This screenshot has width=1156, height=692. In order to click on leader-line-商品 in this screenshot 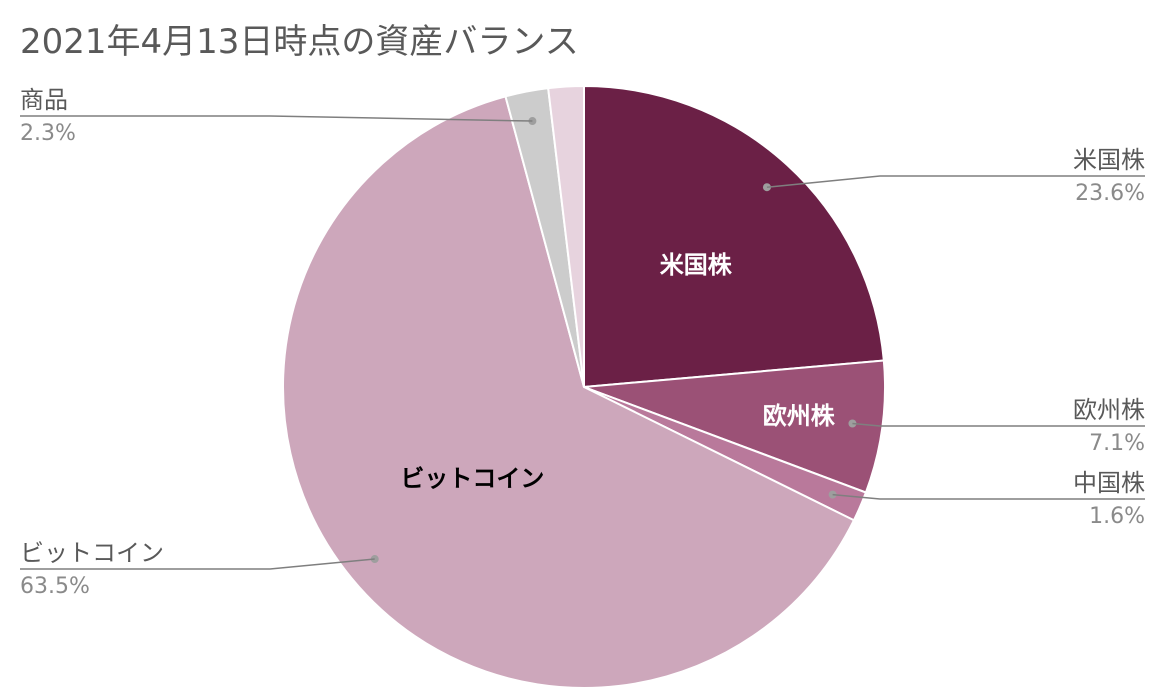, I will do `click(276, 118)`.